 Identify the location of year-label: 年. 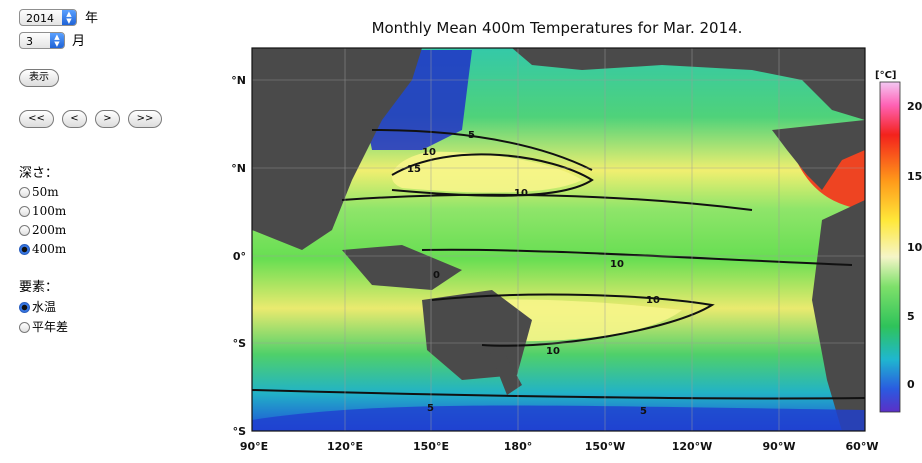
(92, 18).